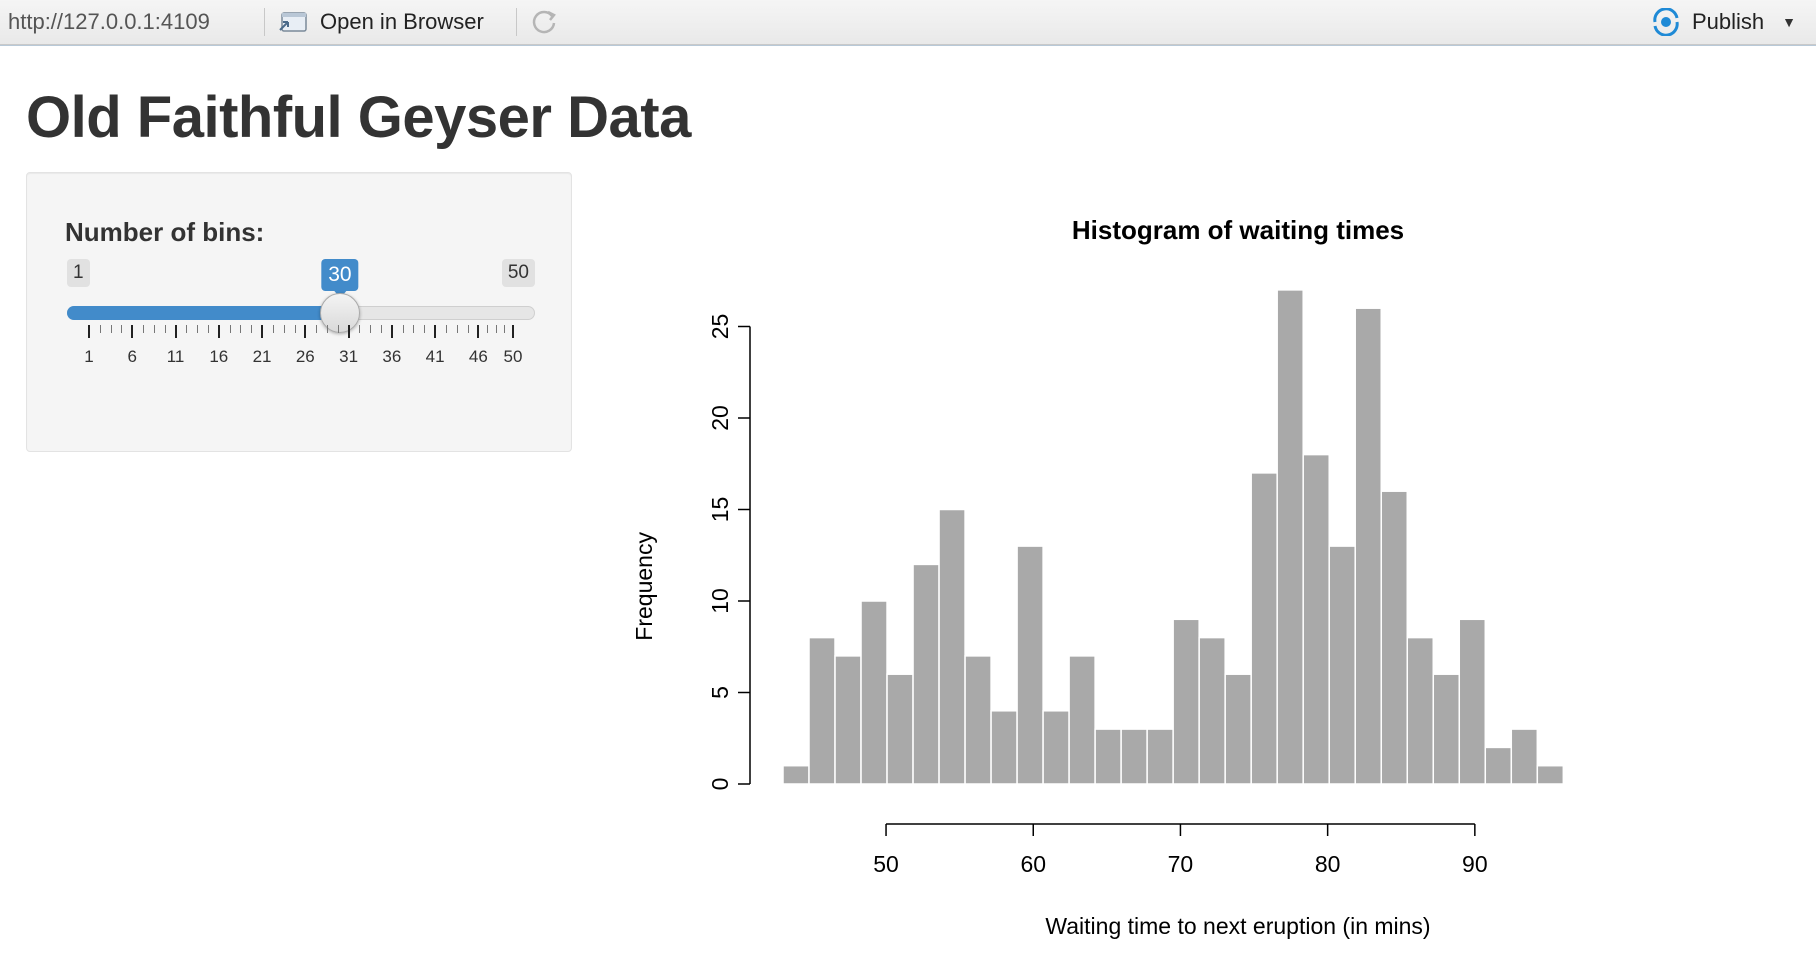 The height and width of the screenshot is (964, 1816). What do you see at coordinates (720, 418) in the screenshot?
I see `y-tick-label: 20` at bounding box center [720, 418].